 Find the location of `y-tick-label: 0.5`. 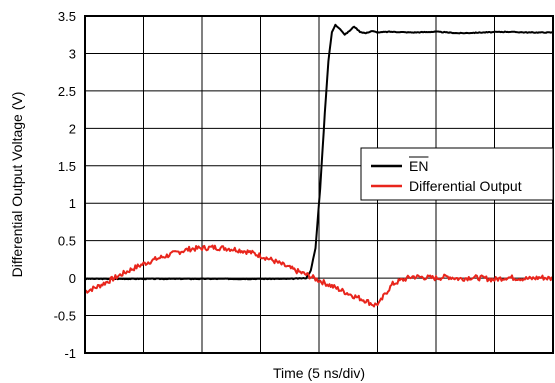

y-tick-label: 0.5 is located at coordinates (67, 241).